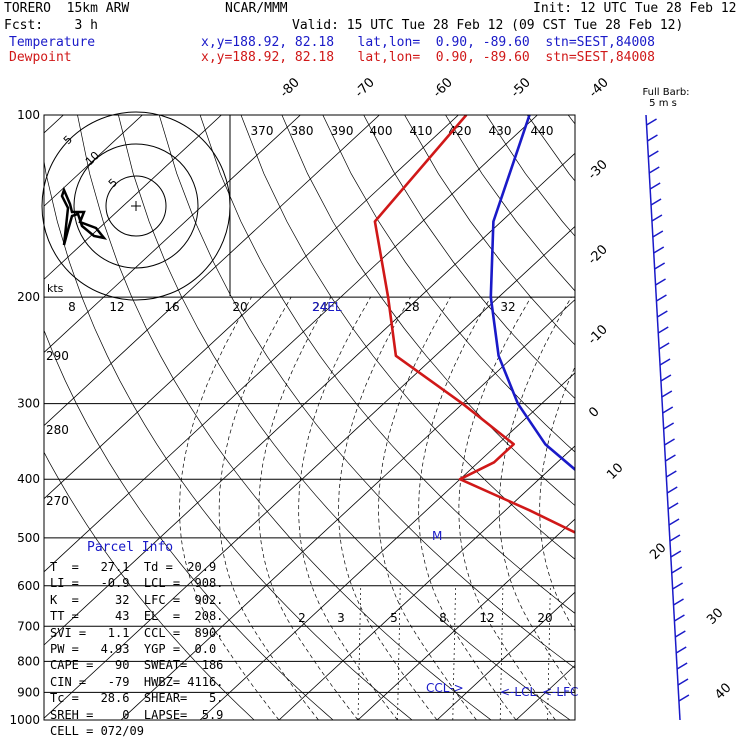  I want to click on barb-staff, so click(663, 417).